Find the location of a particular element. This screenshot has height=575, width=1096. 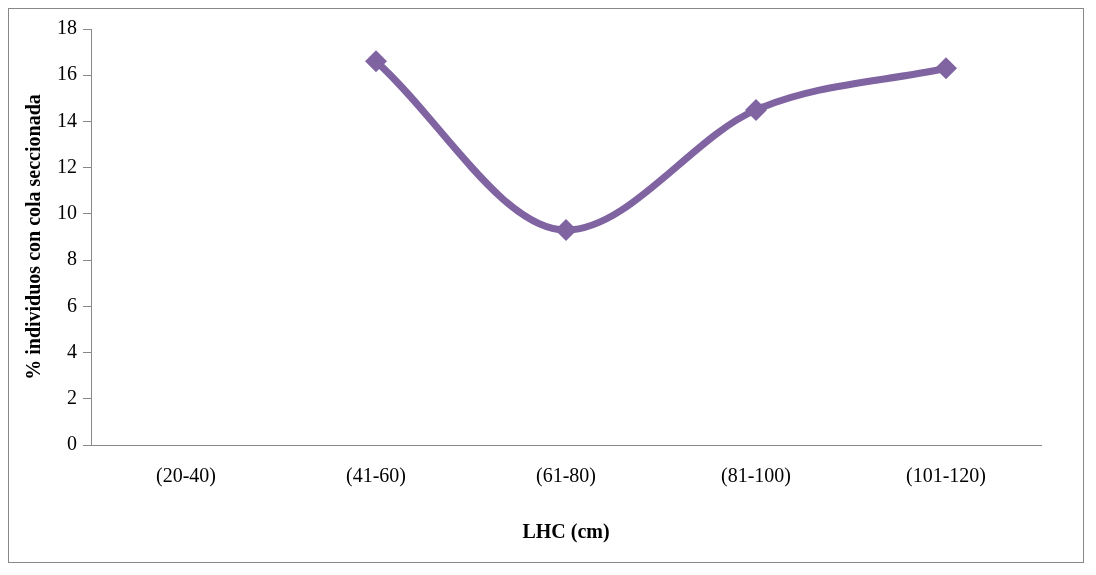

y-tick-label: 6 is located at coordinates (72, 304).